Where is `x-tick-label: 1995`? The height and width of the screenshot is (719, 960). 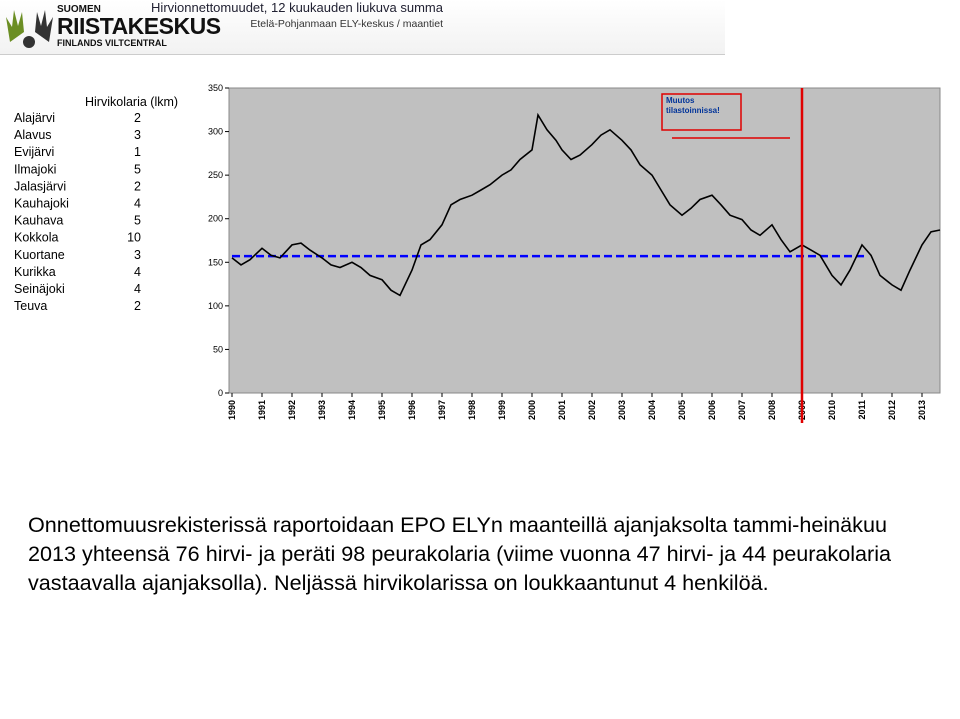 x-tick-label: 1995 is located at coordinates (382, 410).